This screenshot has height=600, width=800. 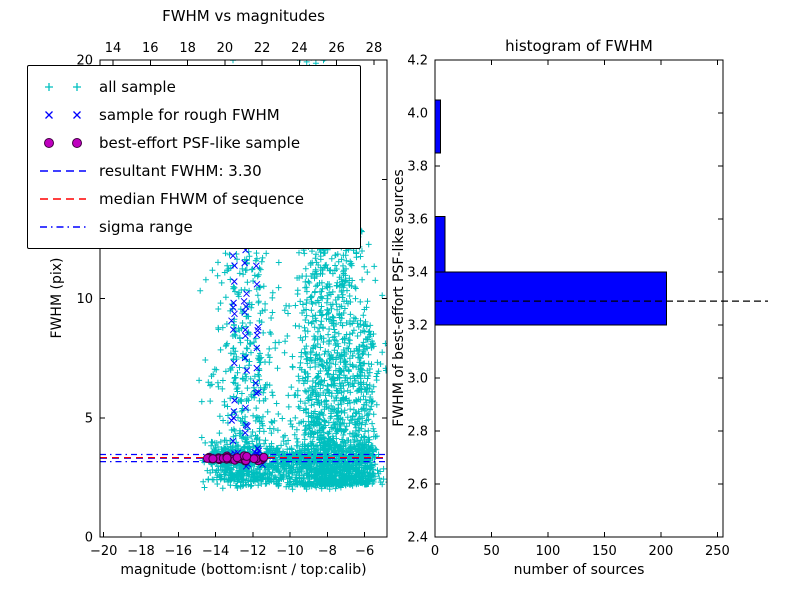 I want to click on svg-text: −14, so click(x=215, y=551).